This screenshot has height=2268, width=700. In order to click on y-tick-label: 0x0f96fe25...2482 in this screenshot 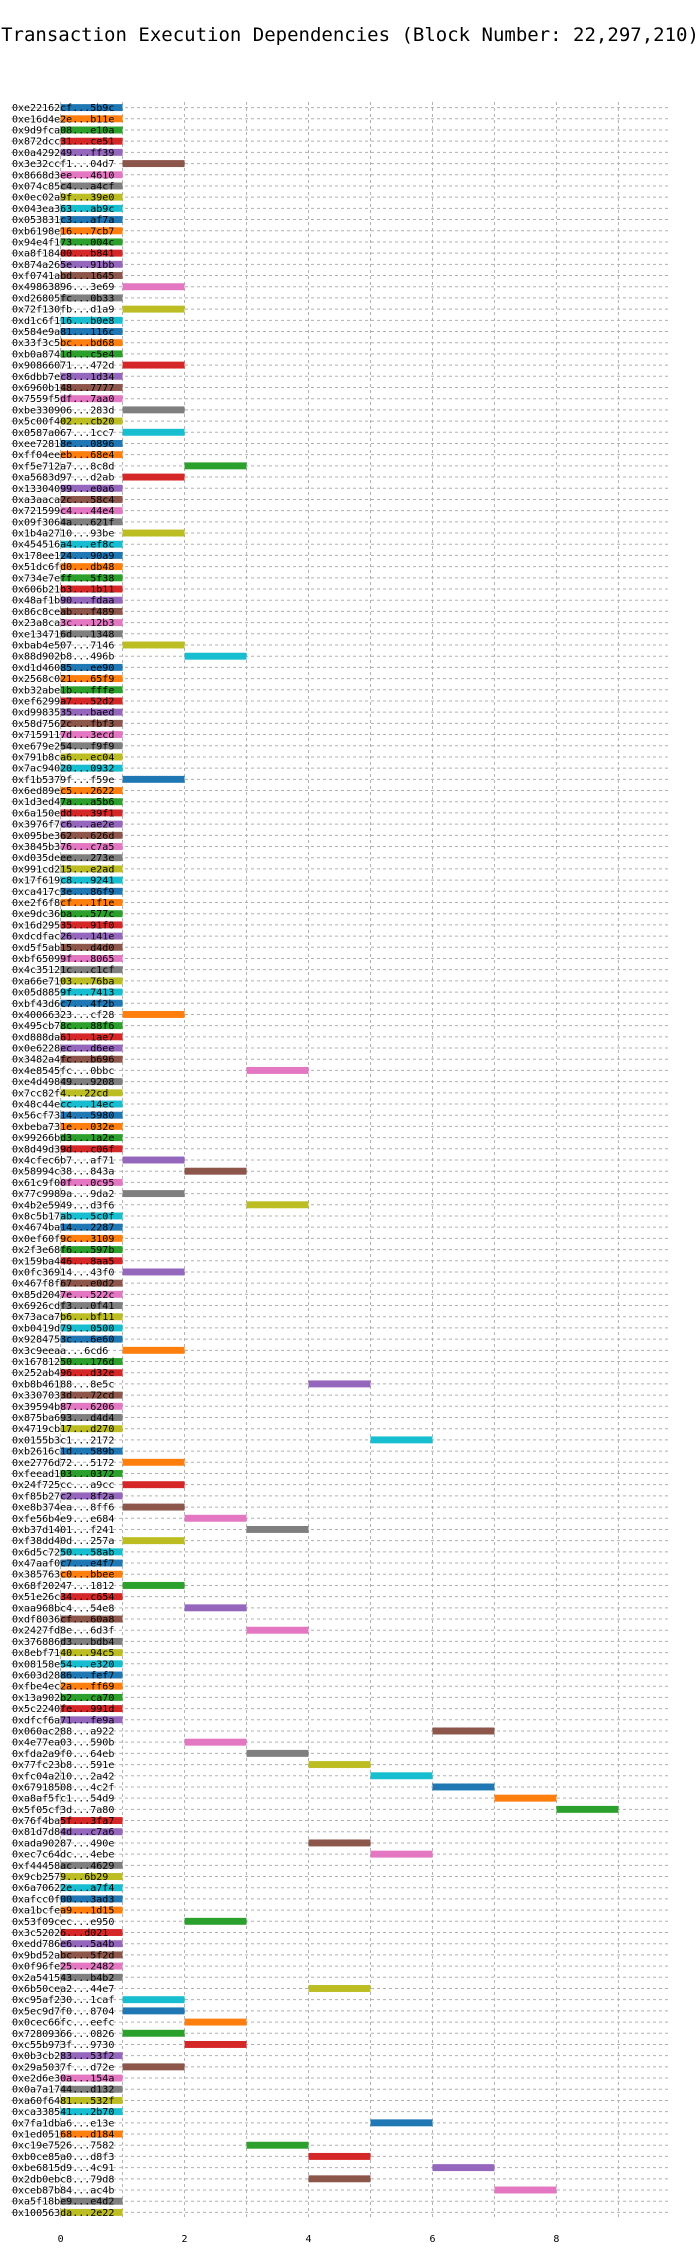, I will do `click(63, 1967)`.